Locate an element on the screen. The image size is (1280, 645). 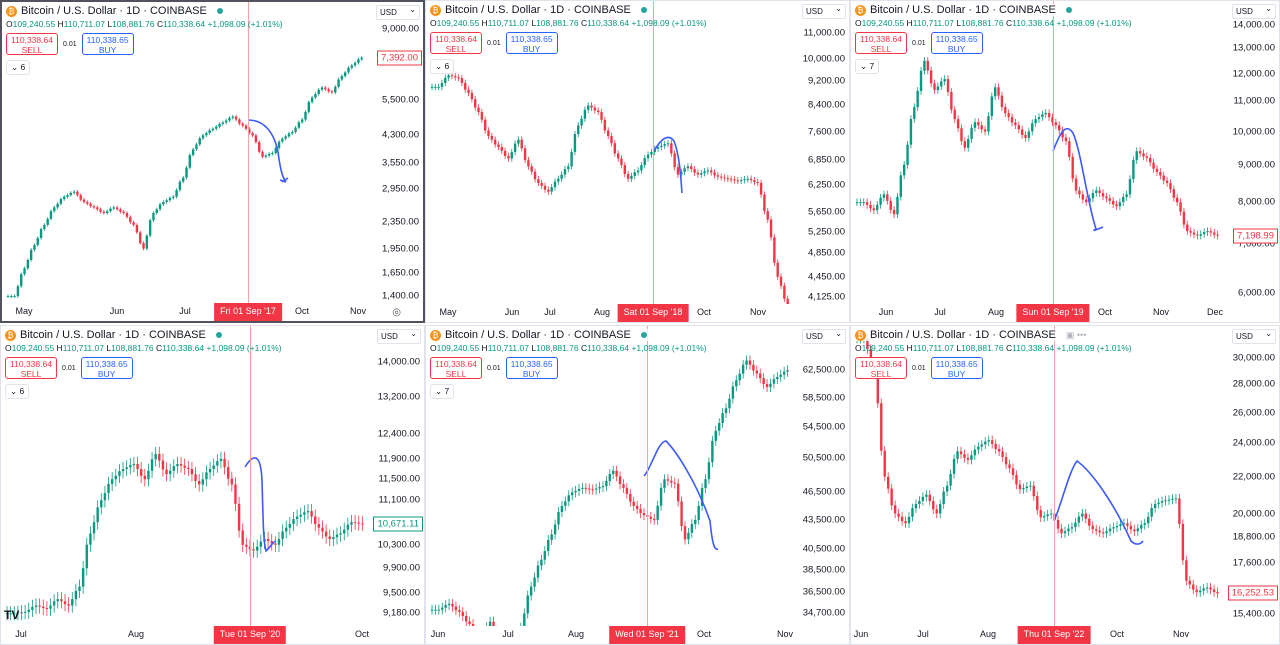
time-axis: Jun Jul Aug Oct Nov Dec Sun 01 Sep '19 is located at coordinates (1040, 313).